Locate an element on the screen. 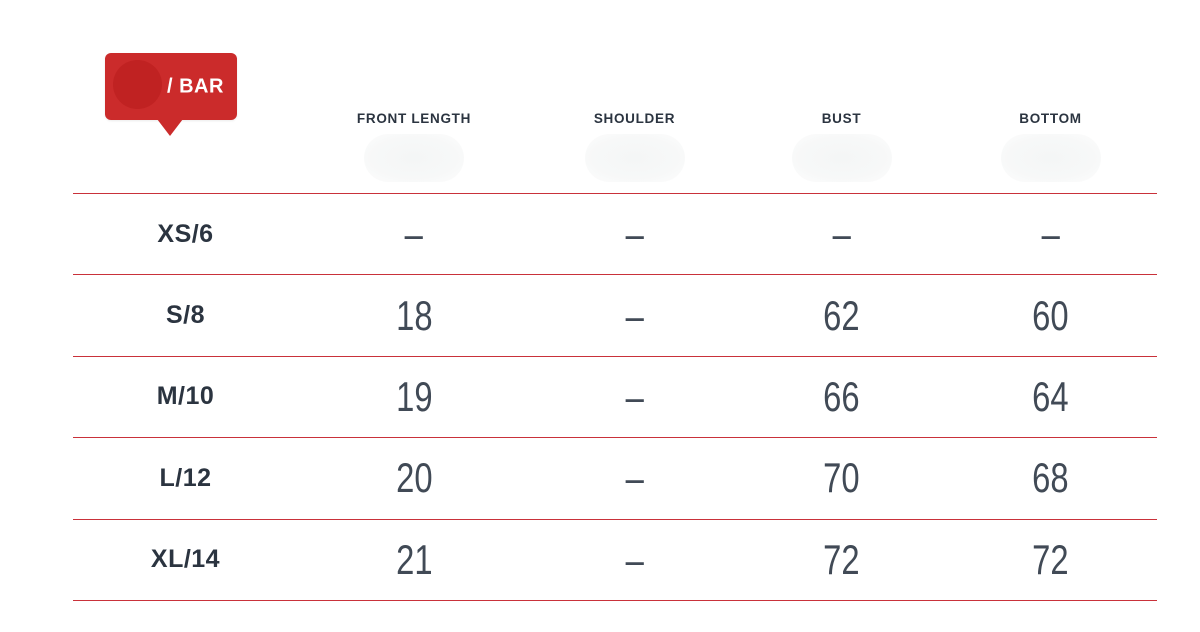 Image resolution: width=1200 pixels, height=632 pixels. table-row-l: L/12 20 – 70 68 is located at coordinates (615, 477).